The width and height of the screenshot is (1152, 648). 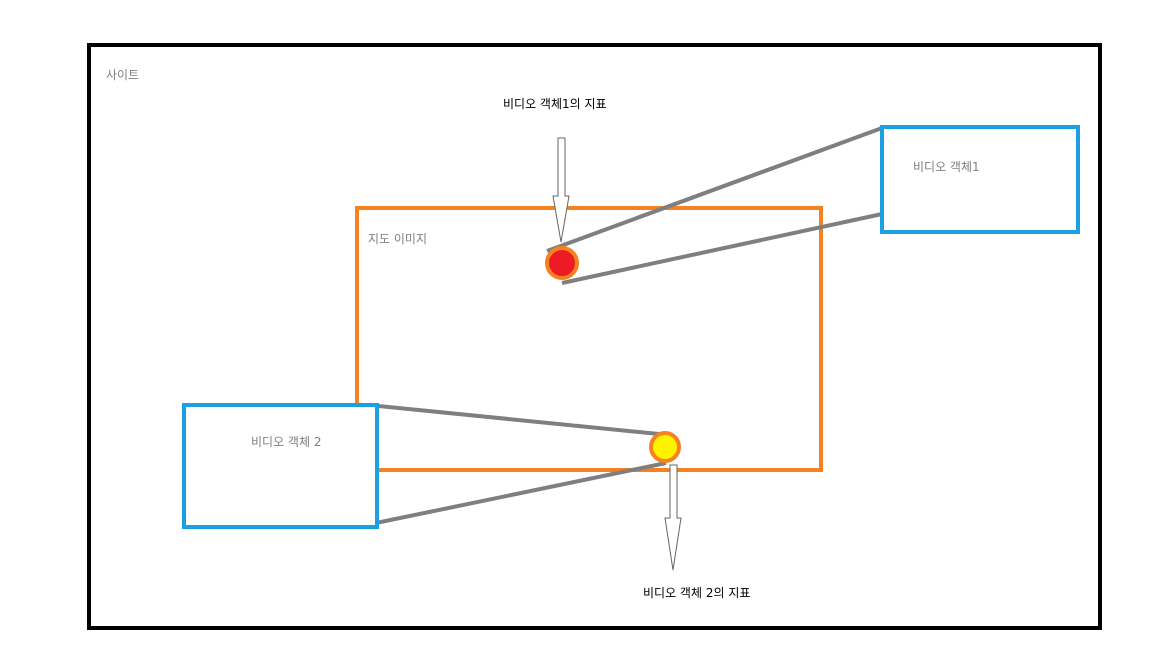 What do you see at coordinates (722, 248) in the screenshot?
I see `connector-line-video1-bottom` at bounding box center [722, 248].